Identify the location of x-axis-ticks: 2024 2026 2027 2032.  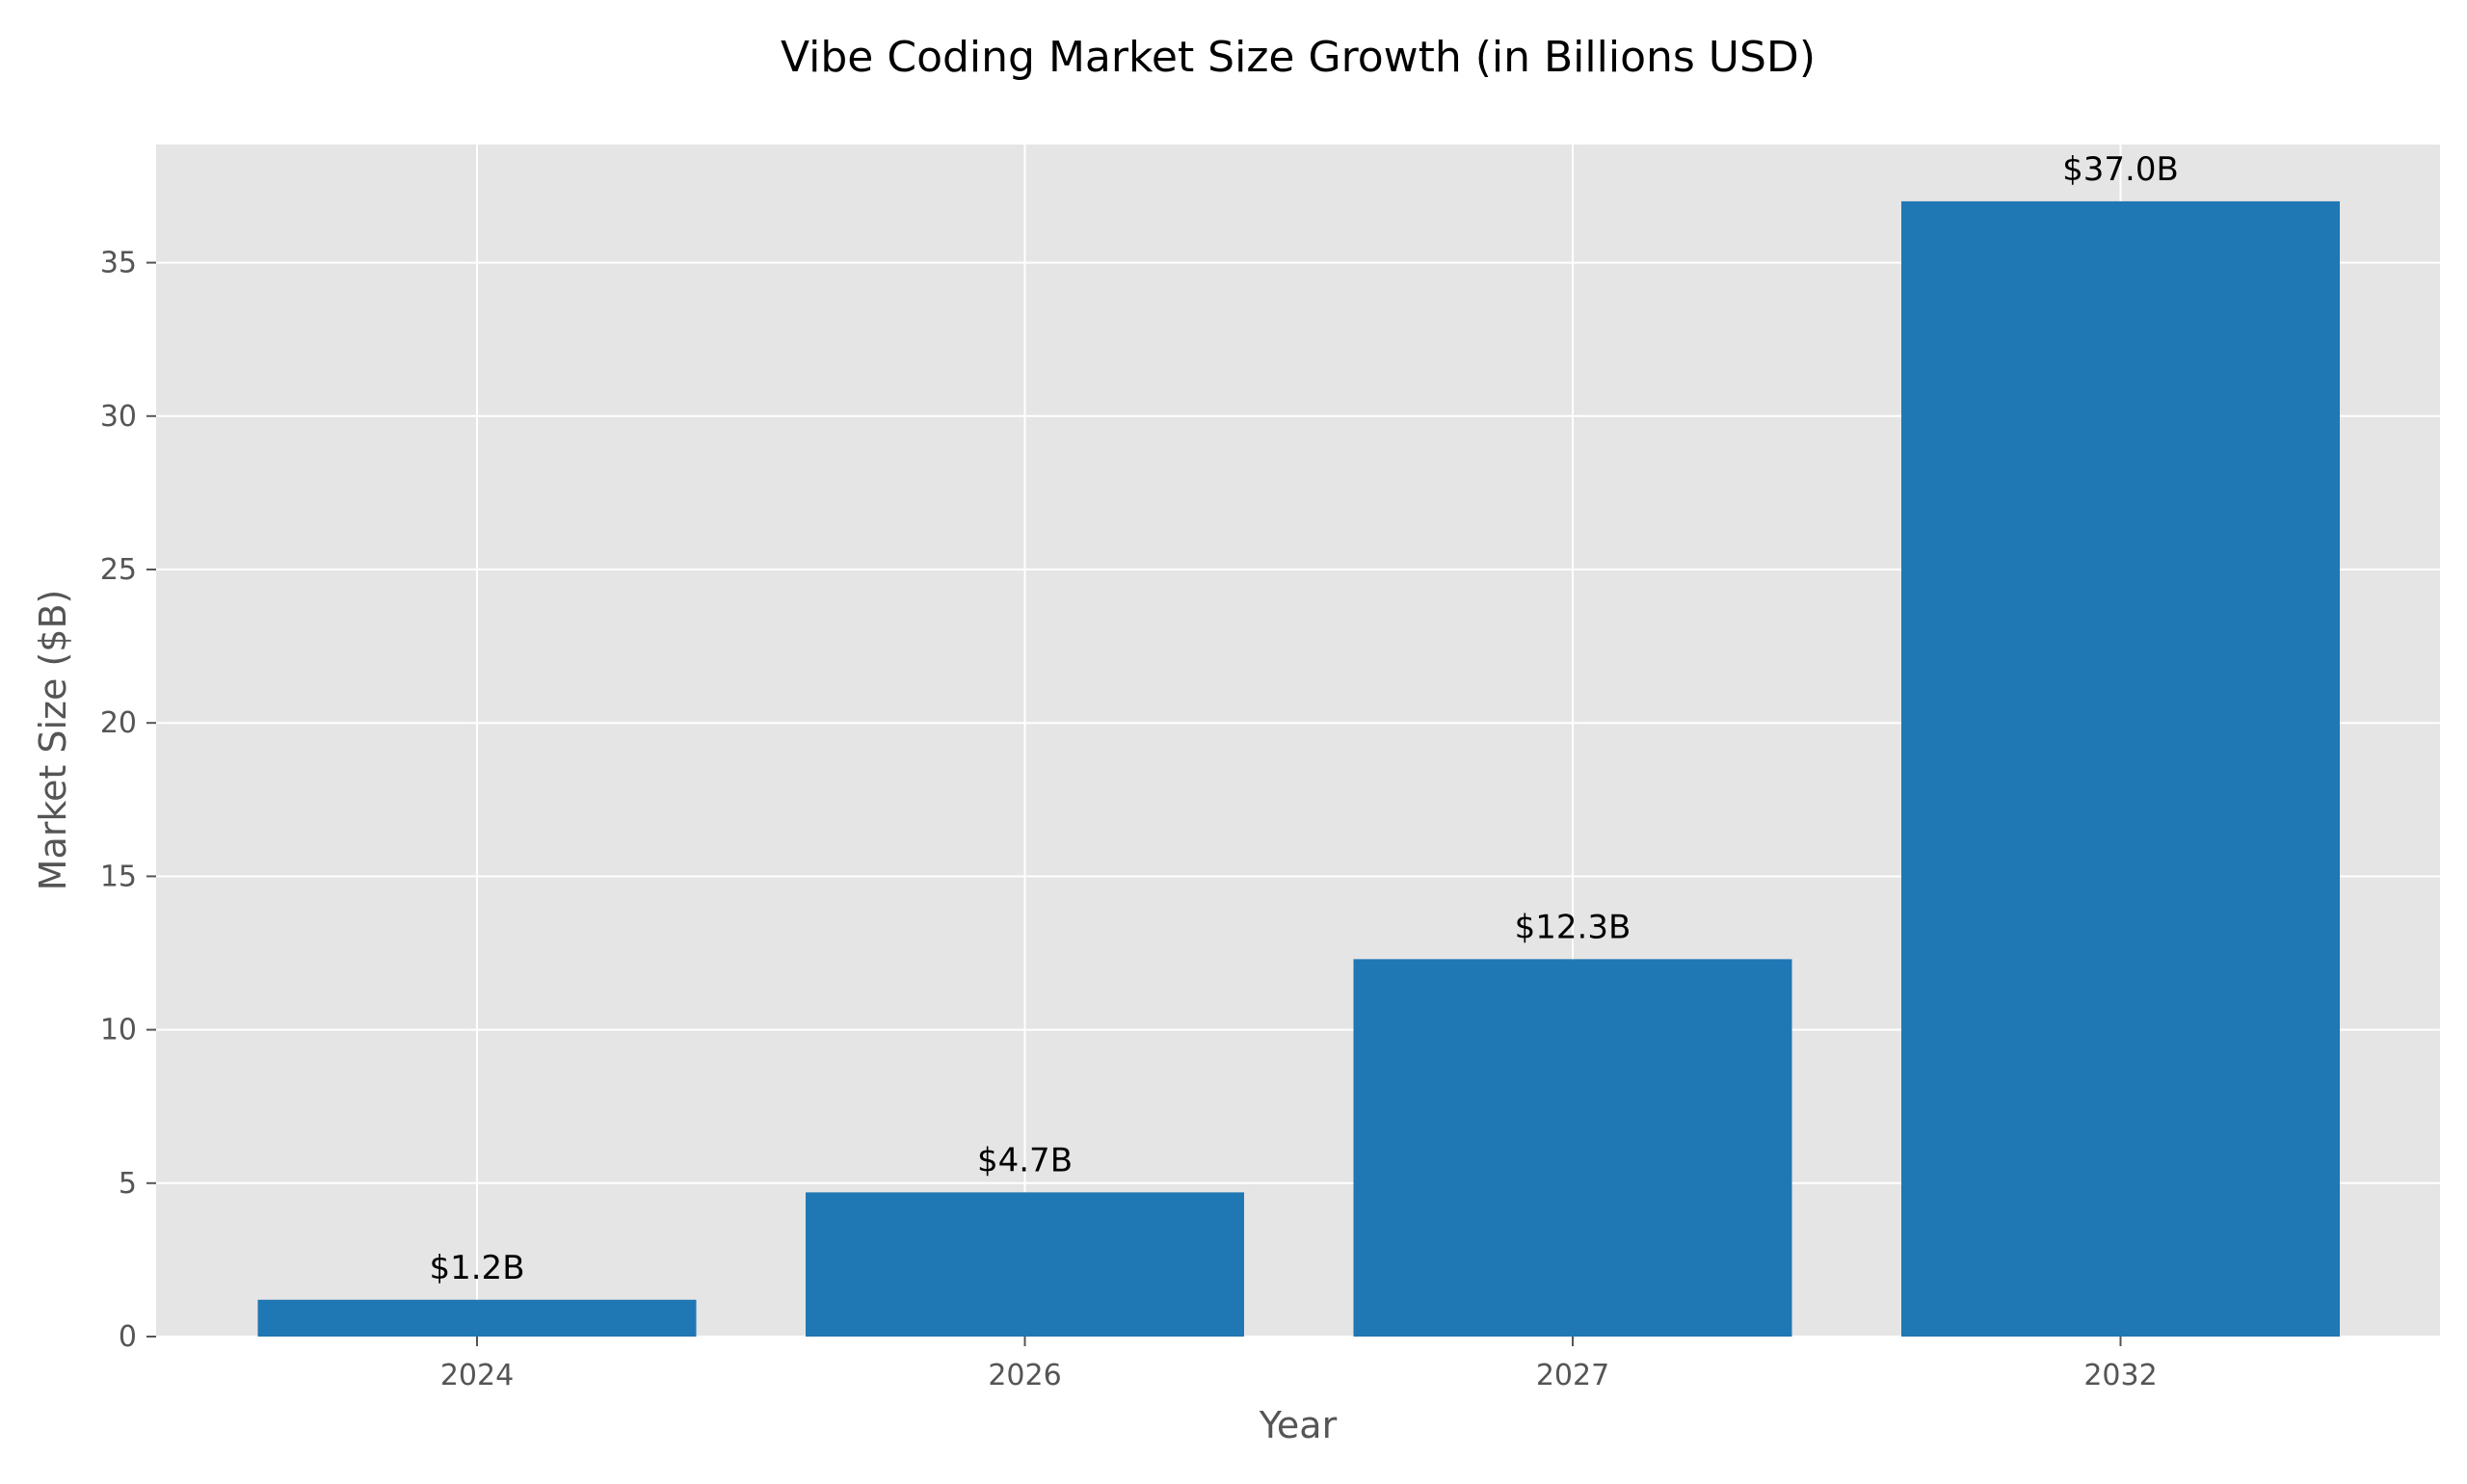
(1299, 1364).